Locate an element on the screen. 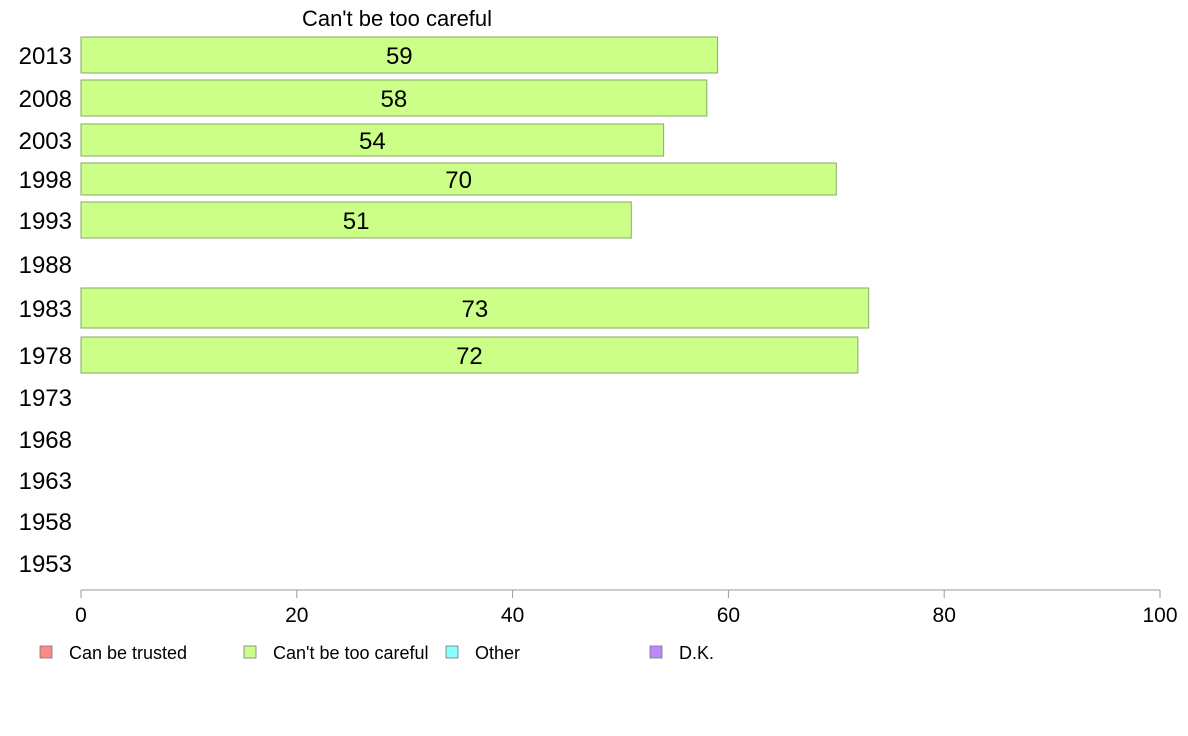 The image size is (1188, 736). value-label: 59 is located at coordinates (399, 56).